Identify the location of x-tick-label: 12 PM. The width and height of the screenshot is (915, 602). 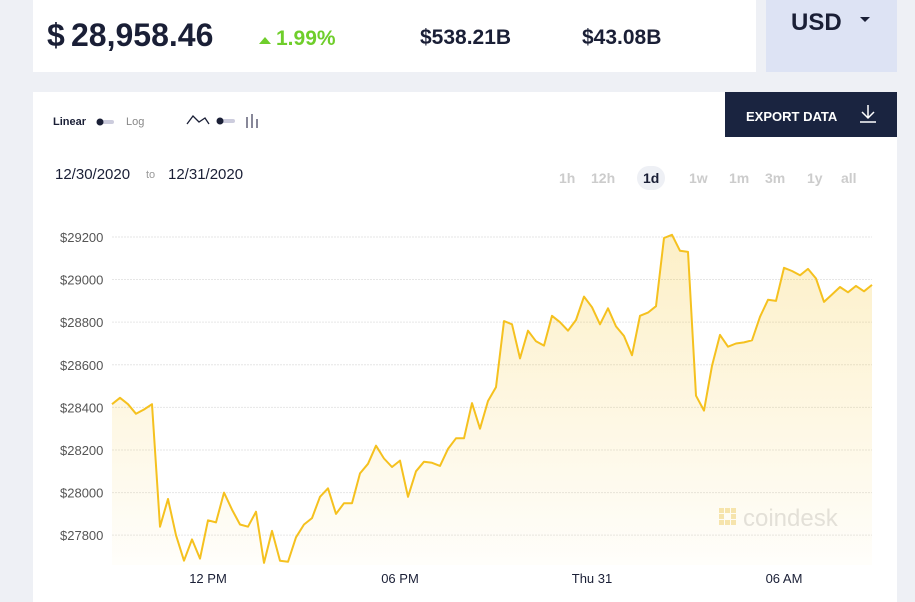
(208, 578).